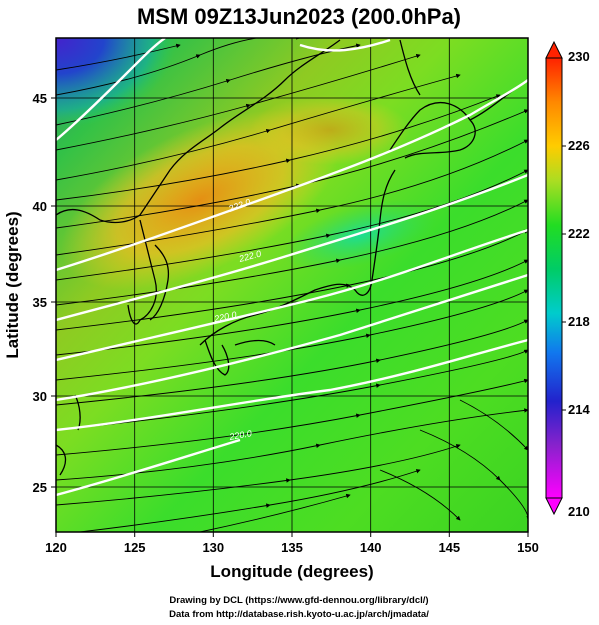 The width and height of the screenshot is (599, 625). What do you see at coordinates (299, 16) in the screenshot?
I see `map-title: MSM 09Z13Jun2023 (200.0hPa)` at bounding box center [299, 16].